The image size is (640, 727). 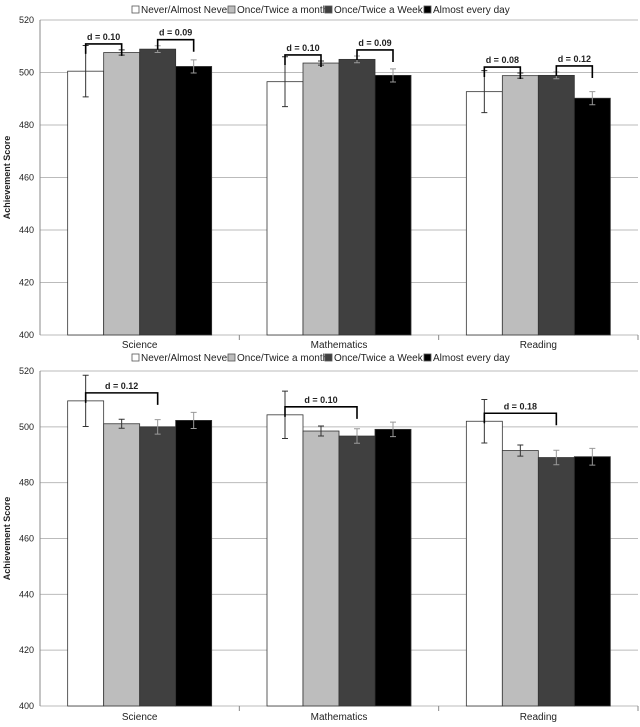 I want to click on effect-size-label: d = 0.08, so click(x=502, y=60).